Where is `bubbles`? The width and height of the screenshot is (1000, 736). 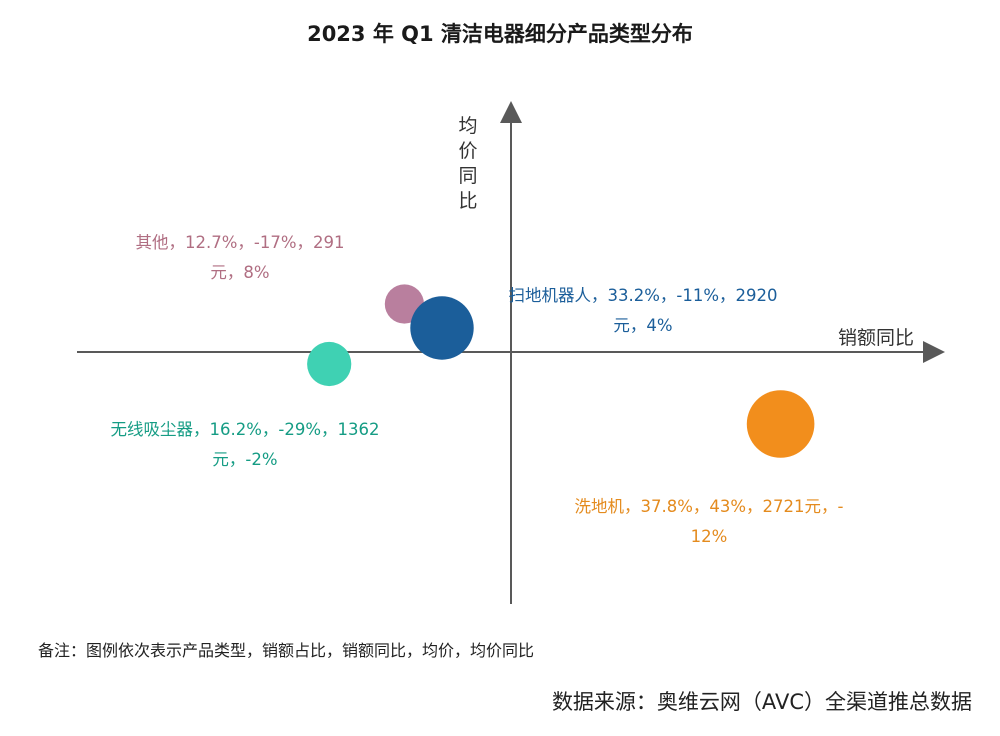
bubbles is located at coordinates (561, 371).